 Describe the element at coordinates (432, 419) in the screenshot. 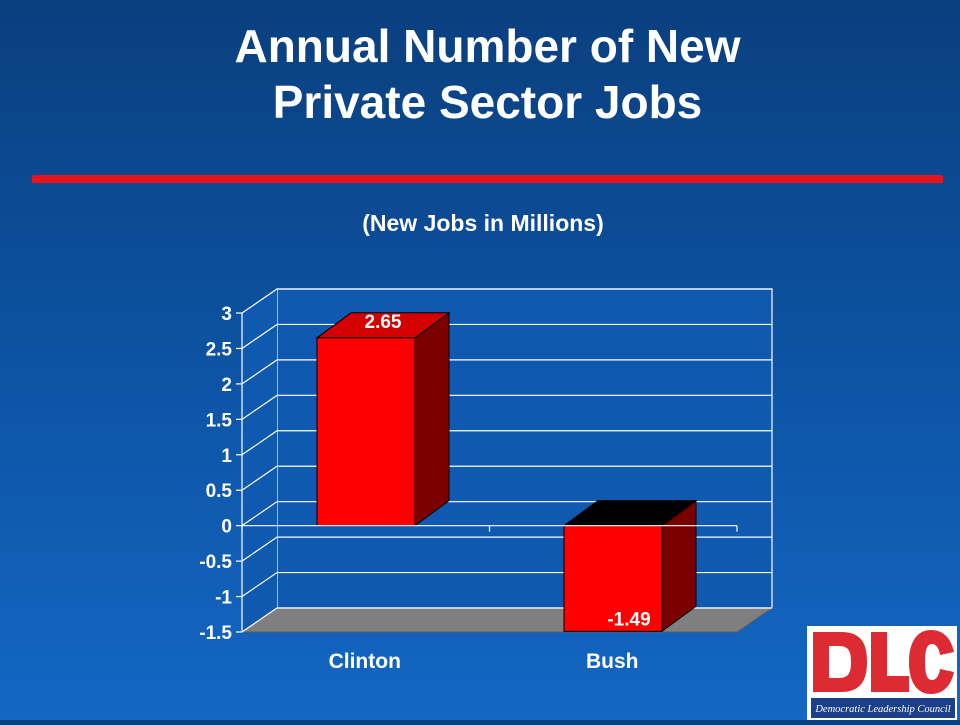

I see `bar-side-face` at that location.